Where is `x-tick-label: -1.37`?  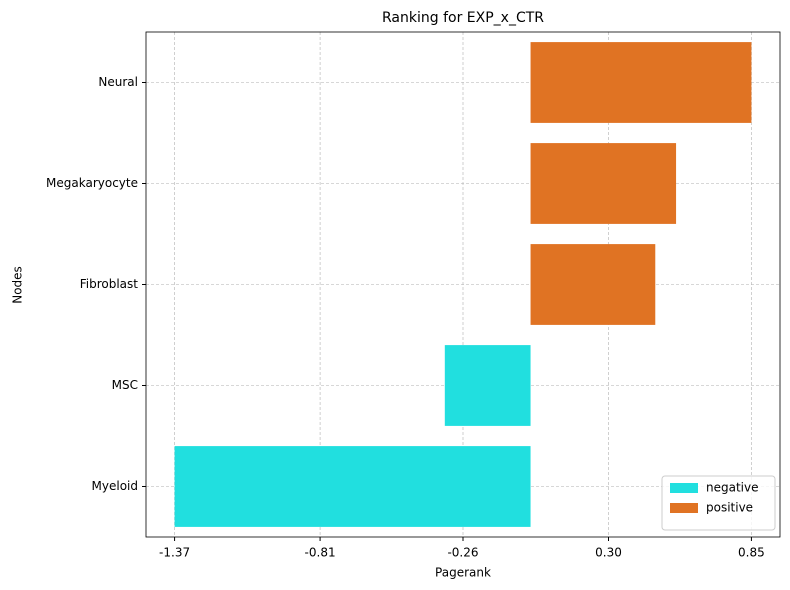 x-tick-label: -1.37 is located at coordinates (174, 553).